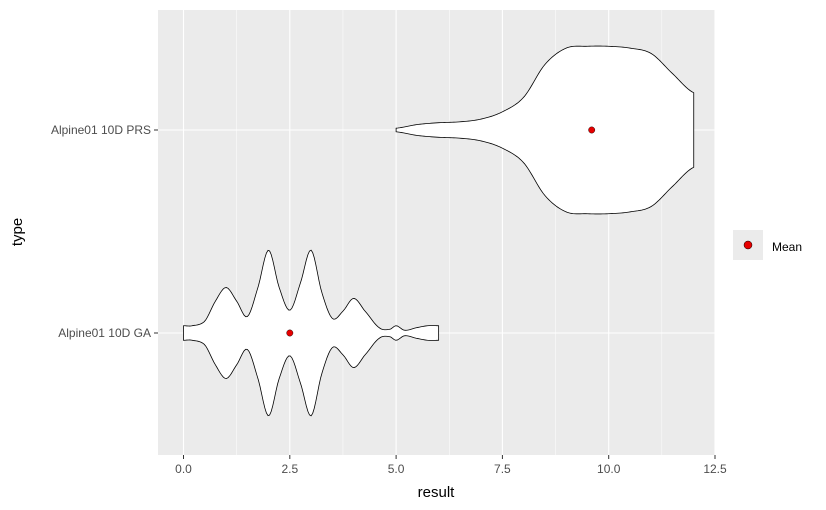  What do you see at coordinates (437, 492) in the screenshot?
I see `x-axis-title: result` at bounding box center [437, 492].